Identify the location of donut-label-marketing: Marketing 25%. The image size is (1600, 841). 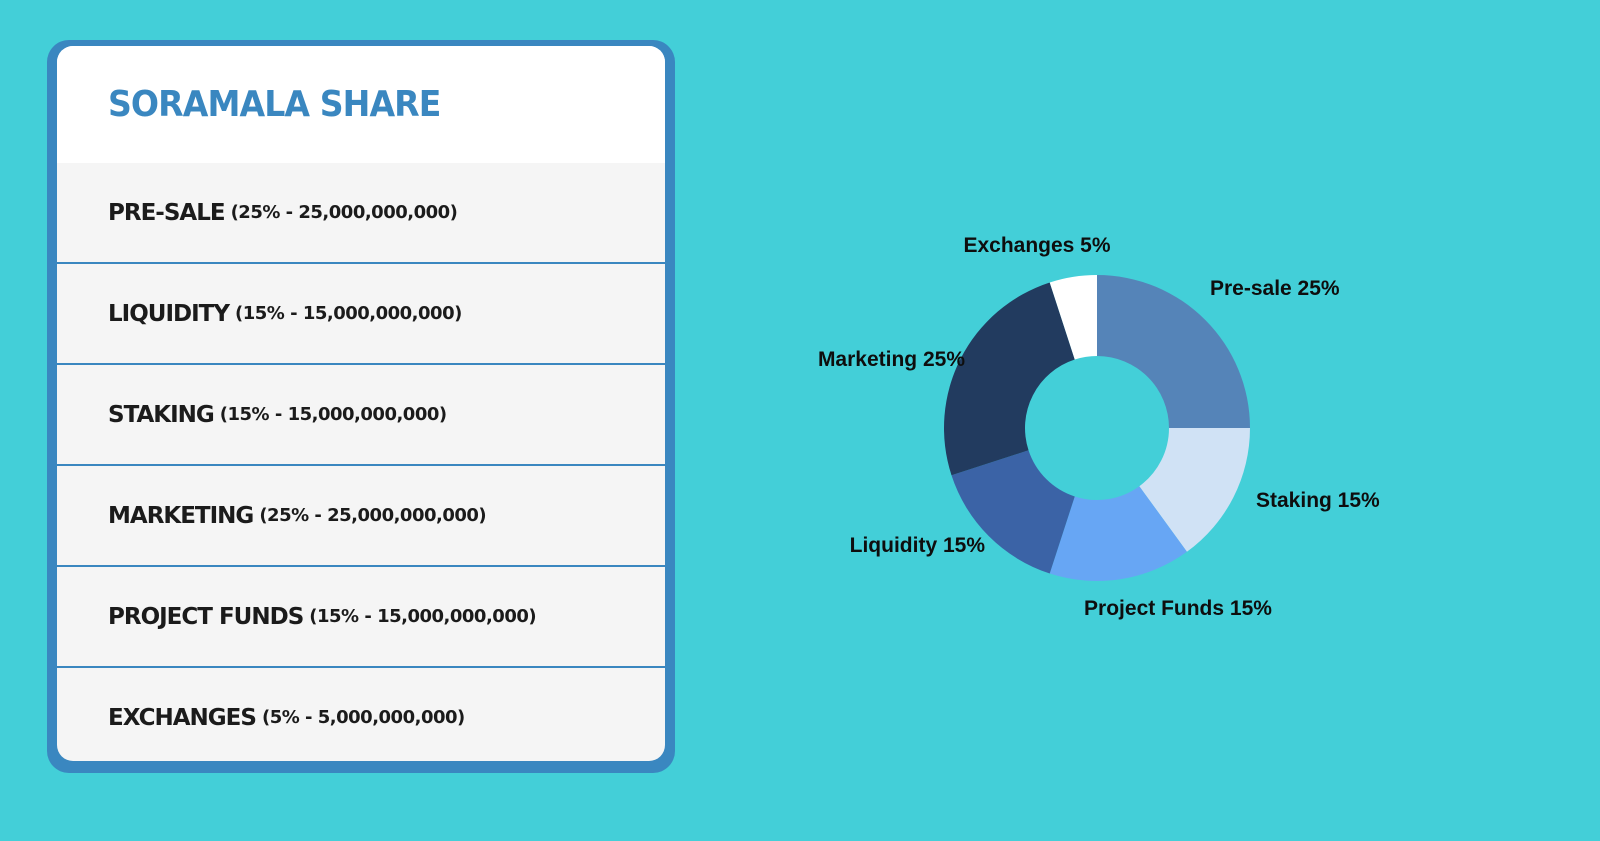
(891, 359).